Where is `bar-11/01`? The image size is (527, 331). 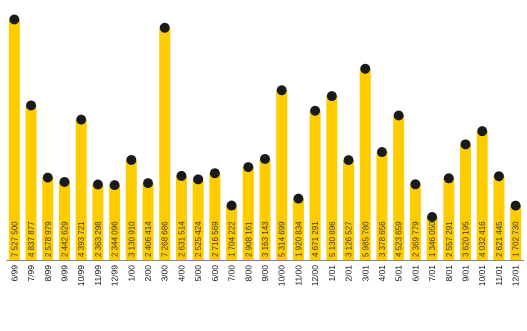
bar-11/01 is located at coordinates (499, 218).